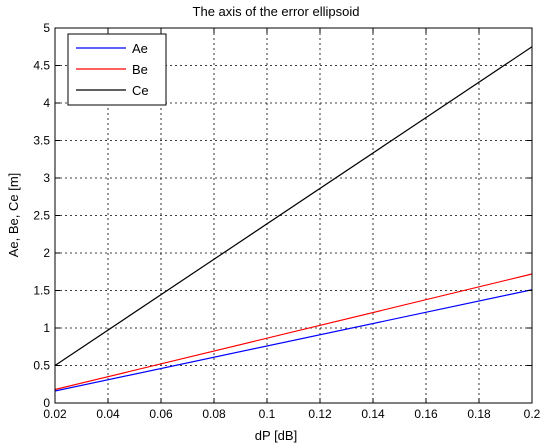  What do you see at coordinates (140, 90) in the screenshot?
I see `legend-label-ce: Ce` at bounding box center [140, 90].